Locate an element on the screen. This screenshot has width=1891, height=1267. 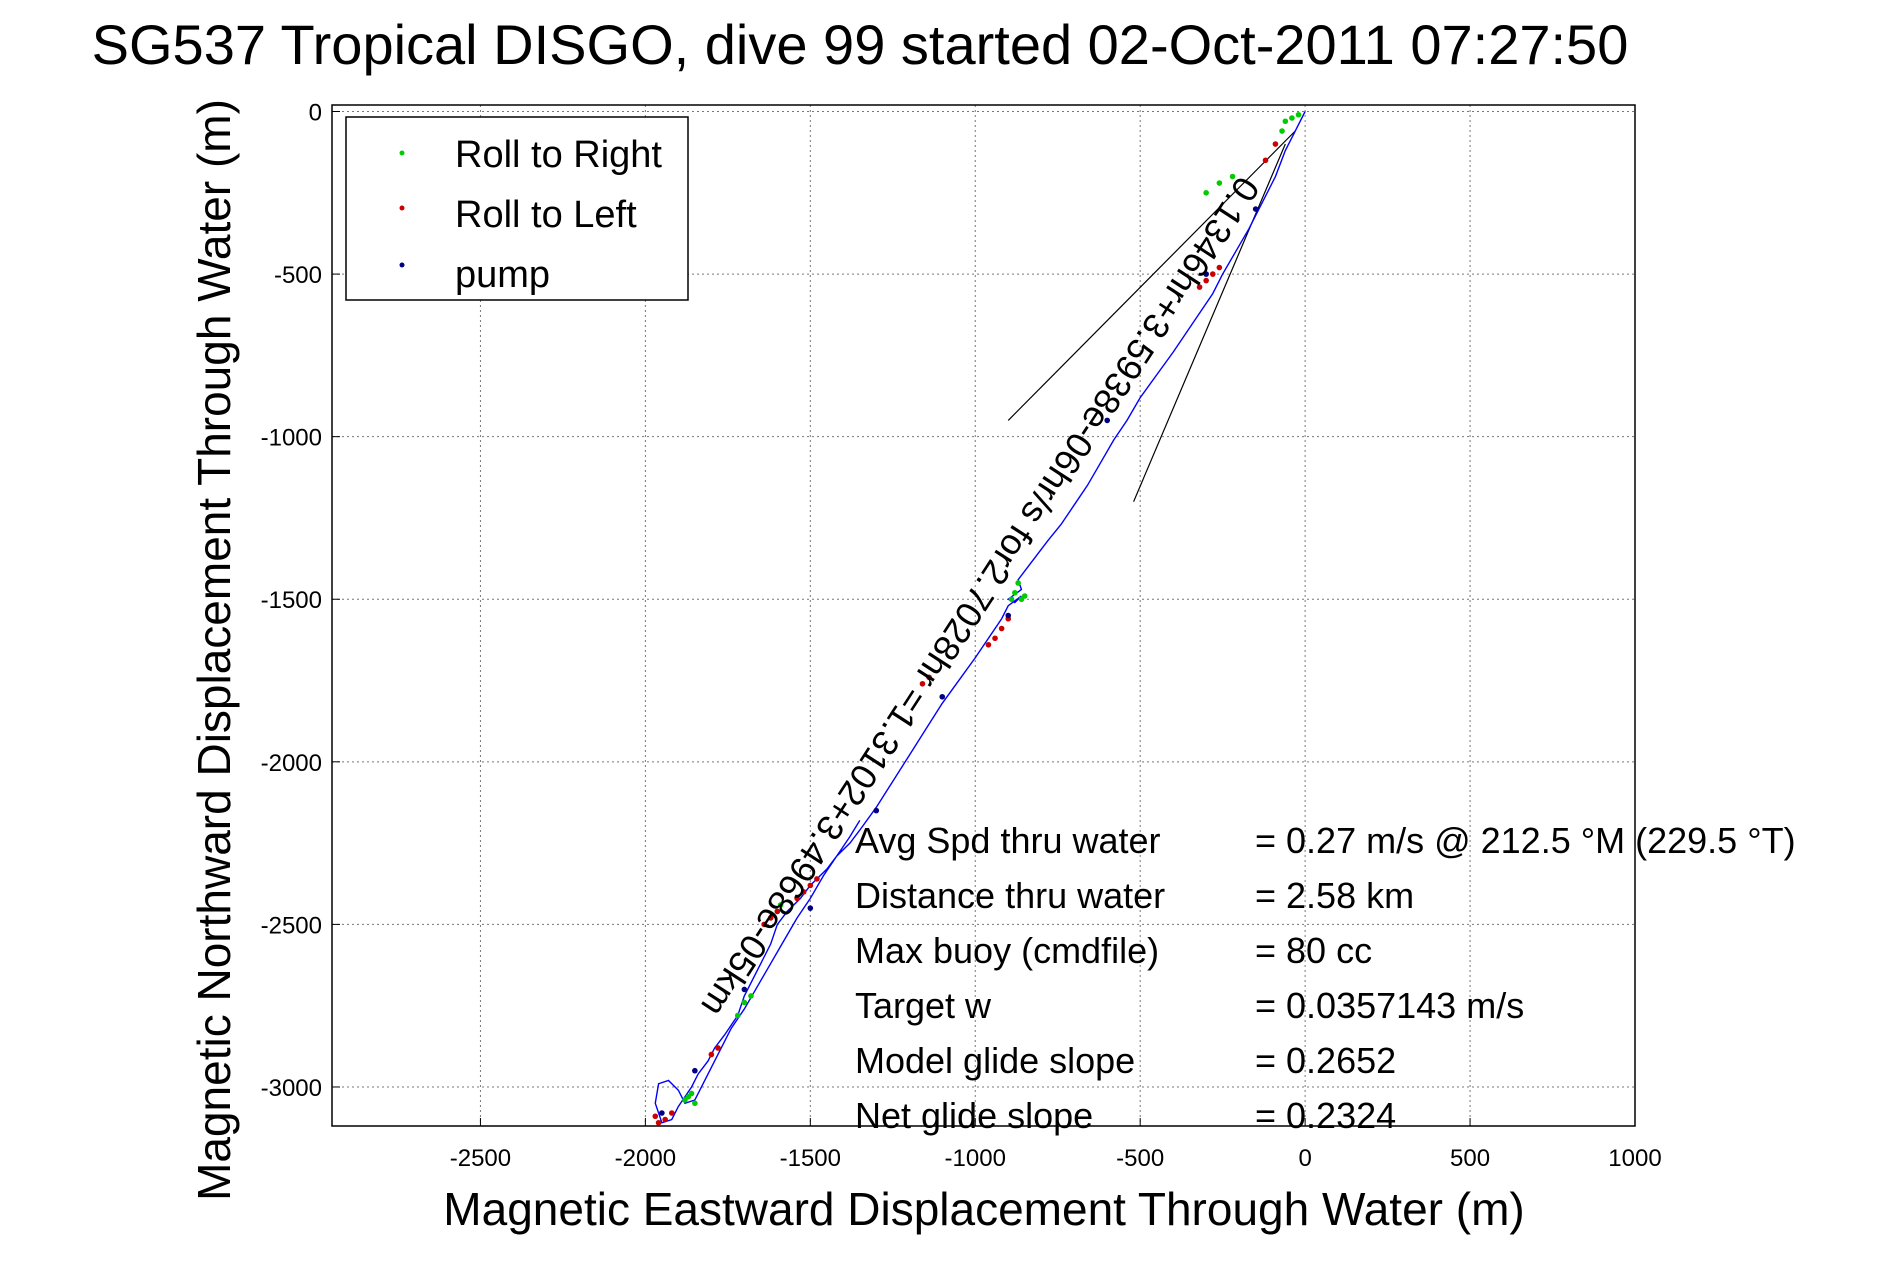
legend-marker-pump is located at coordinates (402, 265).